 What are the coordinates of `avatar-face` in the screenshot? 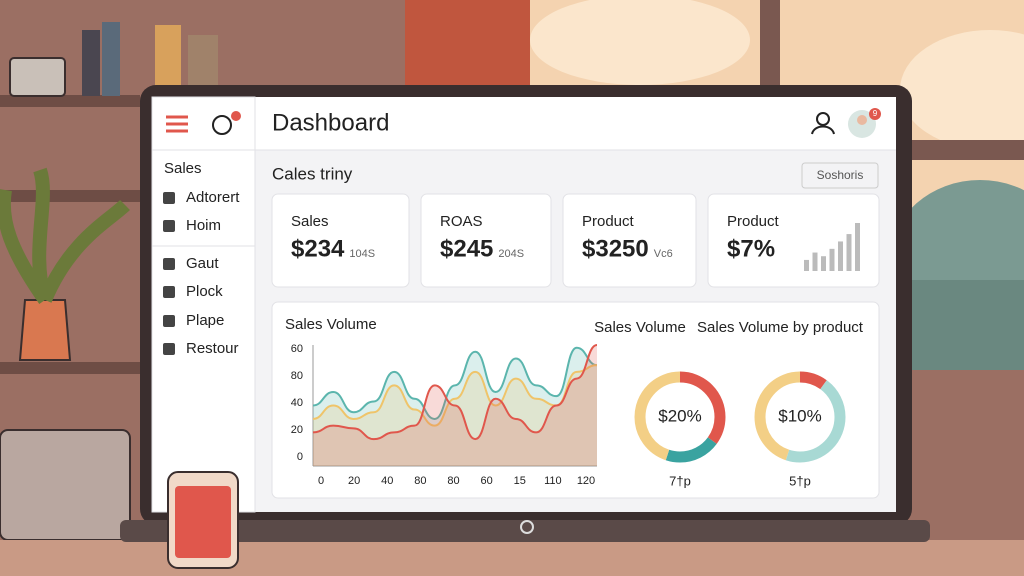 It's located at (862, 120).